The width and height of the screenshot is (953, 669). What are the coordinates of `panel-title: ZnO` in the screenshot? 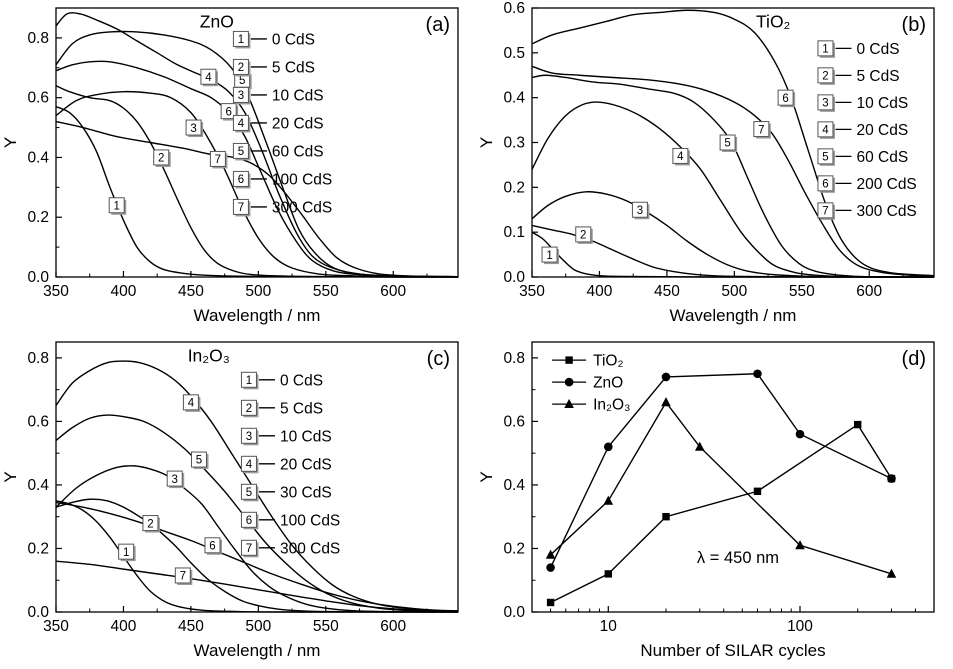 It's located at (217, 21).